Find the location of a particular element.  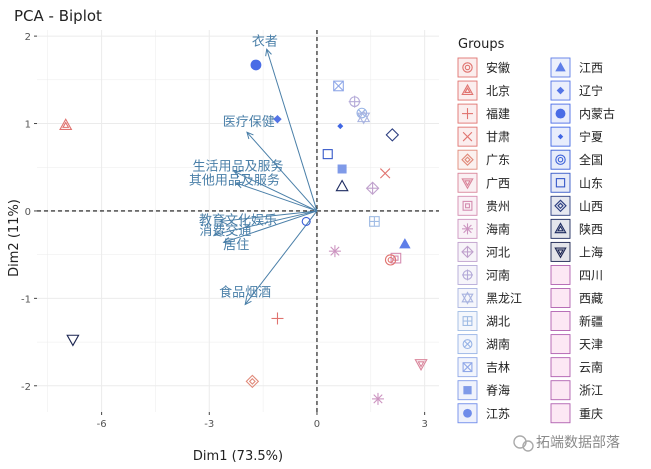

legend-label: 浙江 is located at coordinates (591, 391).